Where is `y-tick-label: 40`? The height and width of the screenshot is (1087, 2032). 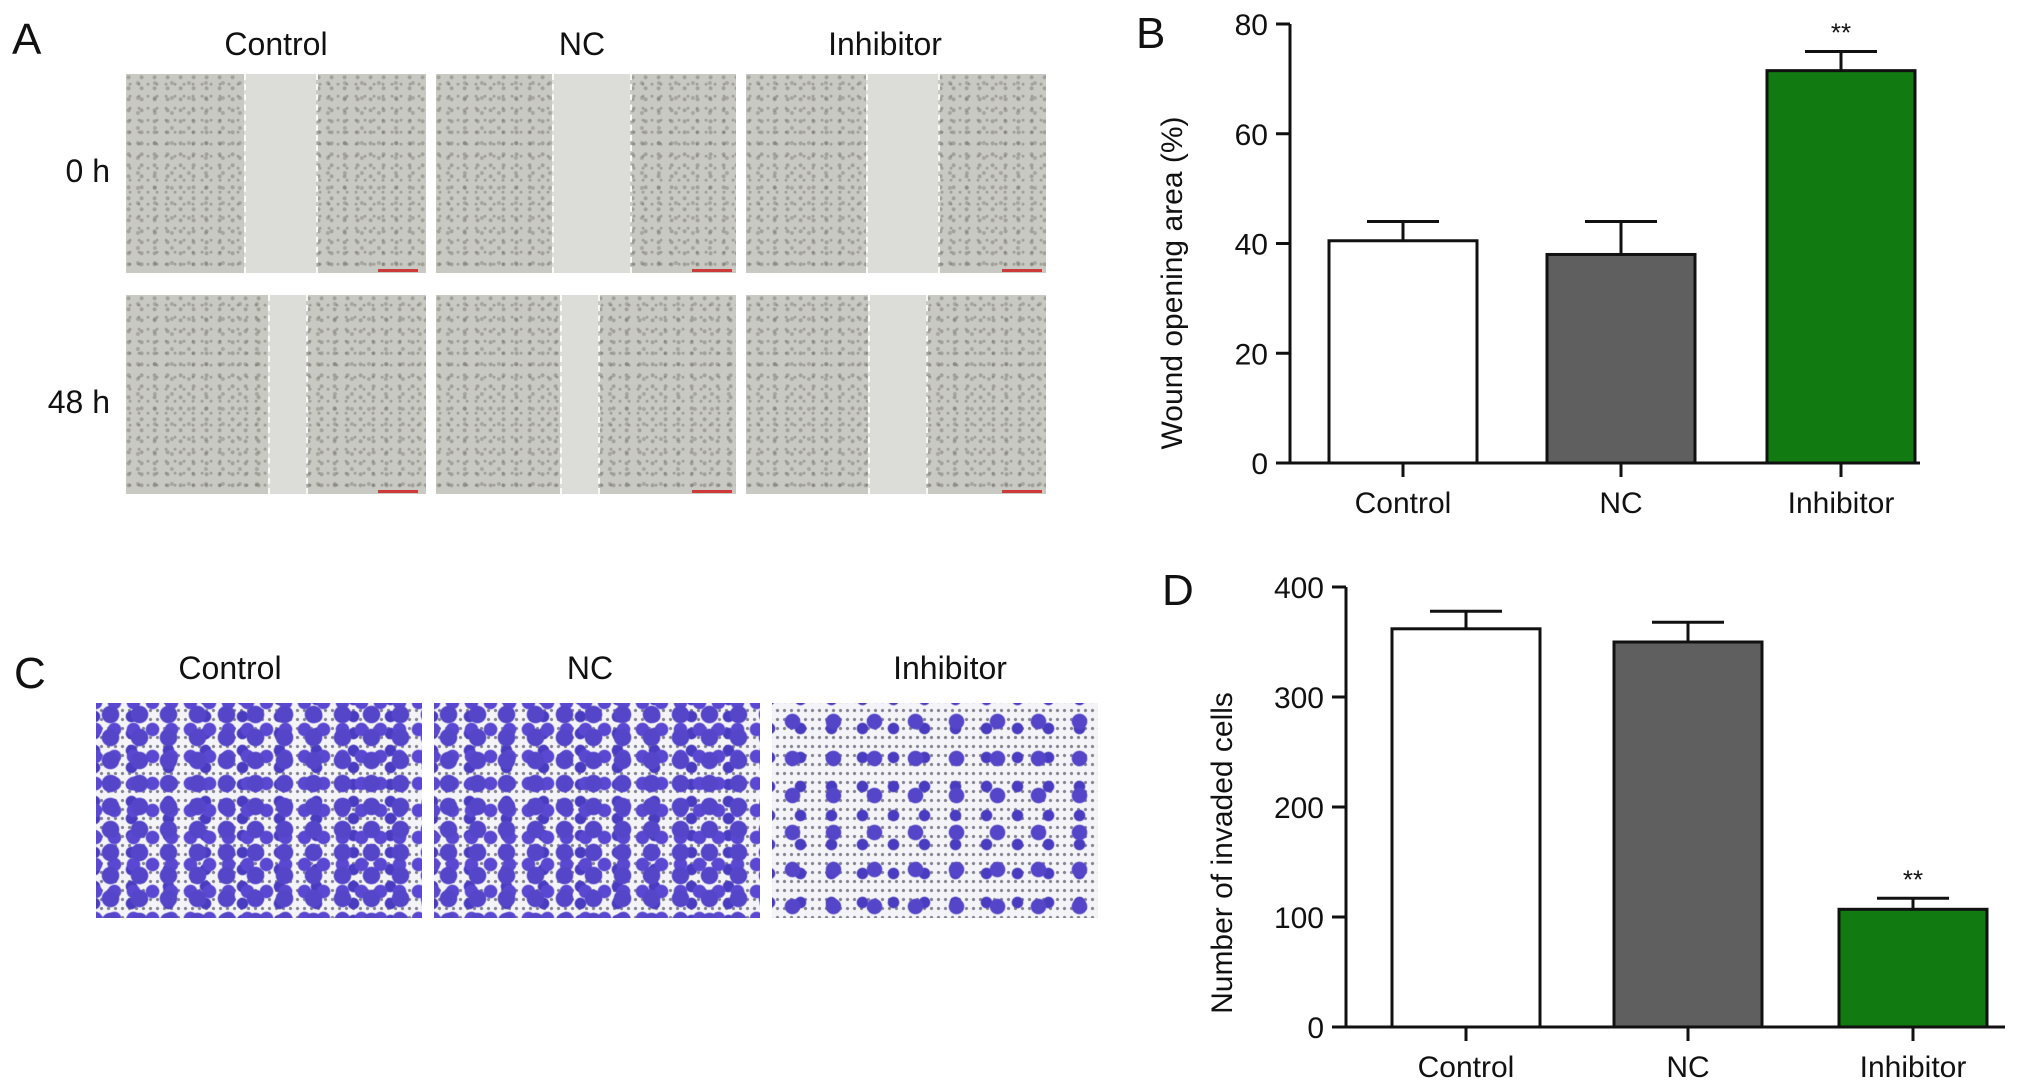
y-tick-label: 40 is located at coordinates (1251, 245).